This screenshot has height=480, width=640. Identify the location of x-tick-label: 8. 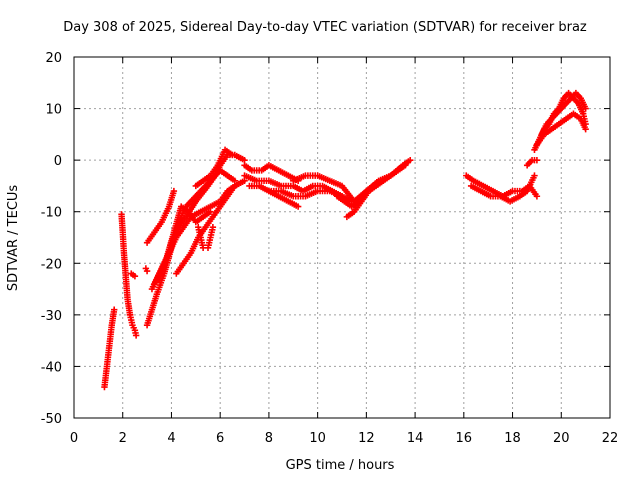
(269, 438).